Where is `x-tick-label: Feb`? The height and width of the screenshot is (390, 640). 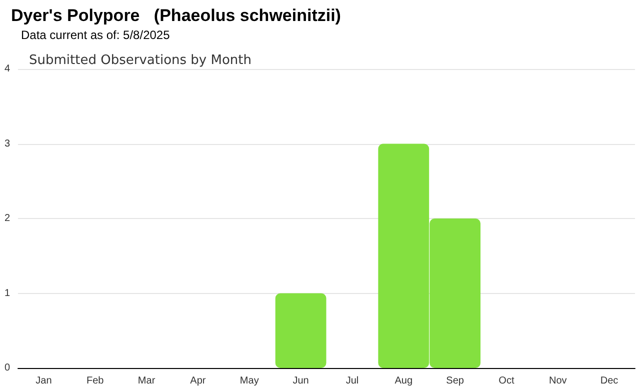
x-tick-label: Feb is located at coordinates (95, 381).